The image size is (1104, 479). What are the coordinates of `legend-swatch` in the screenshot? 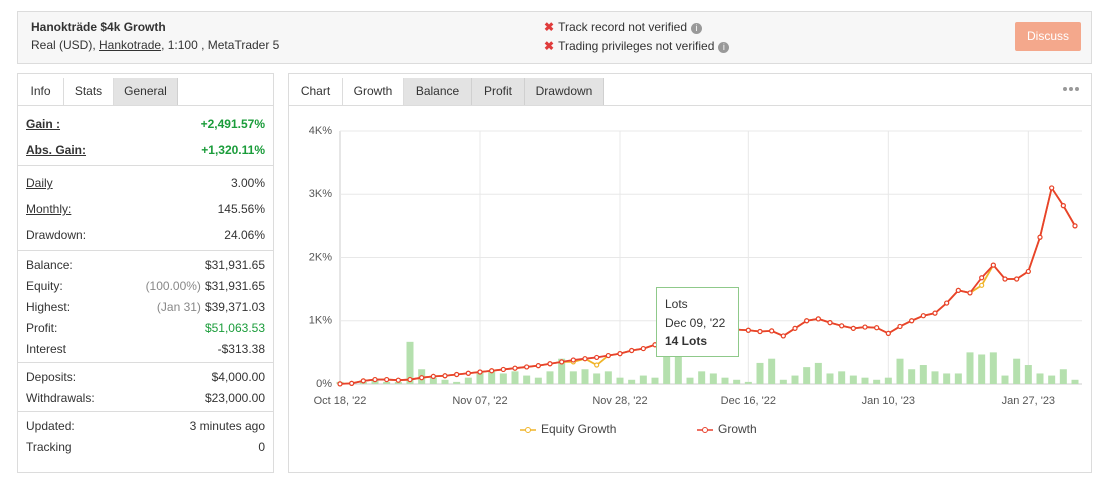 It's located at (705, 430).